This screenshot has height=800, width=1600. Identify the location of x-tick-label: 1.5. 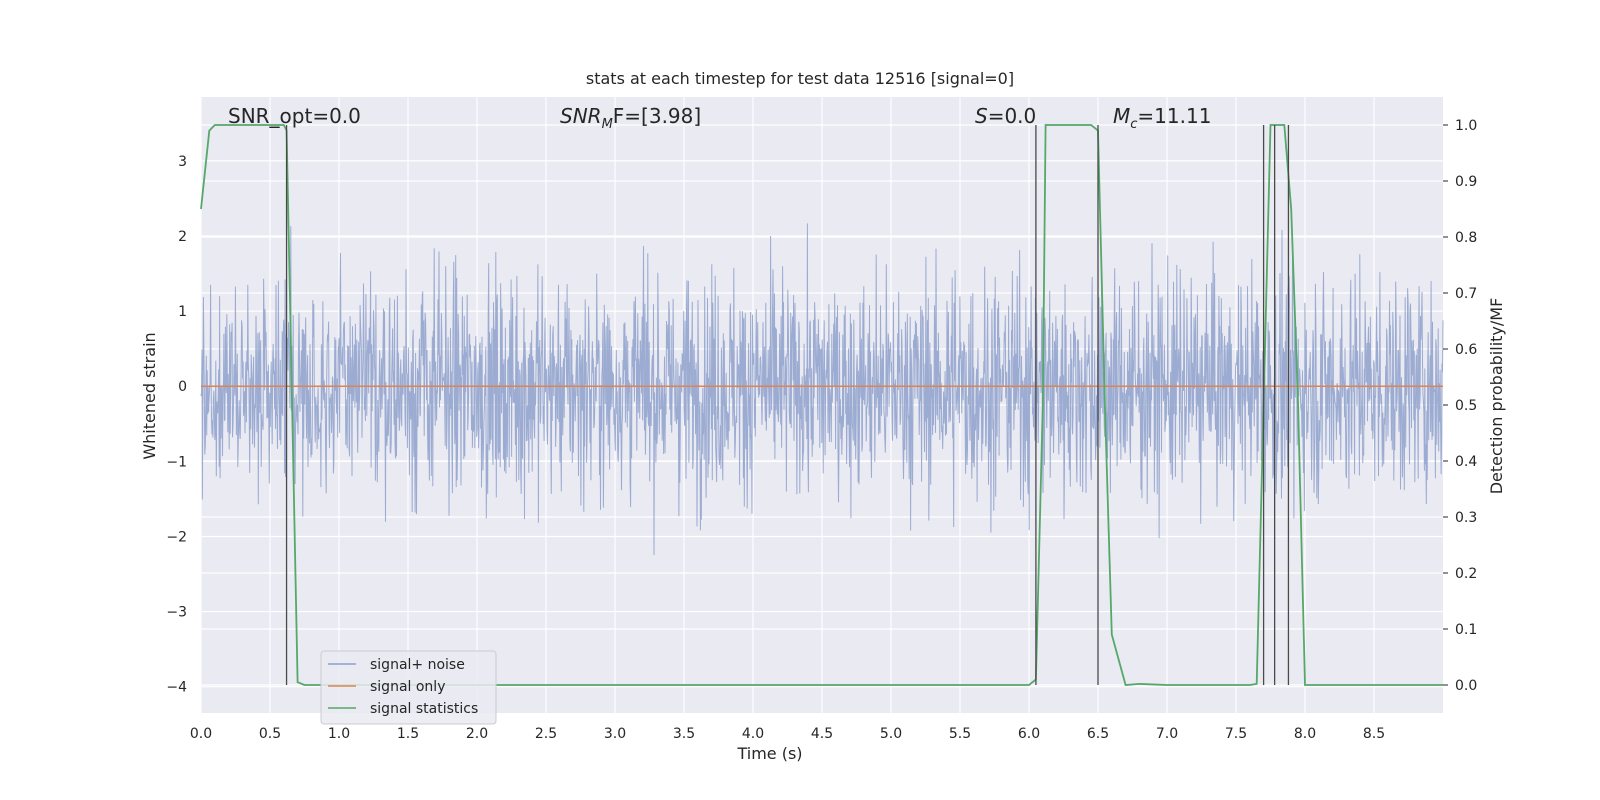
(408, 734).